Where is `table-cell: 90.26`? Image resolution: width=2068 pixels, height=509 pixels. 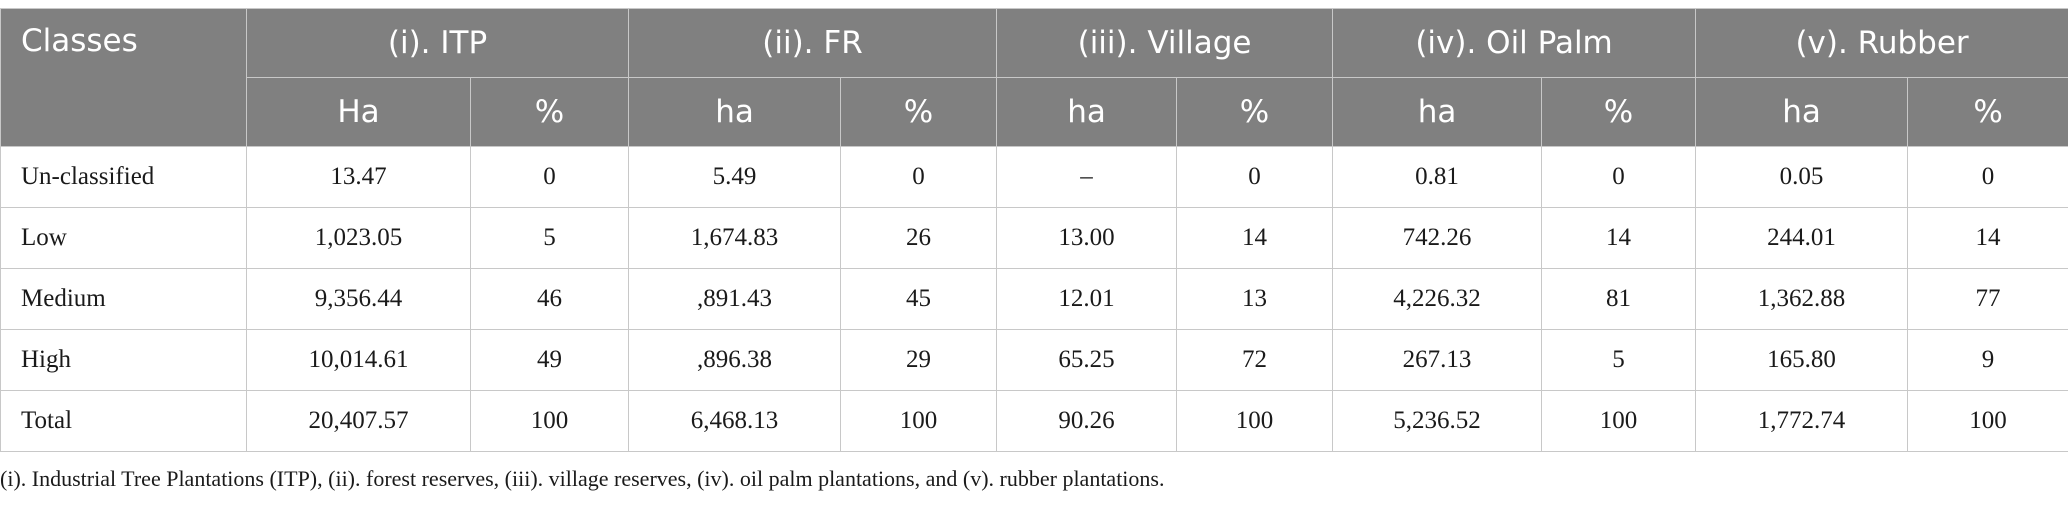
table-cell: 90.26 is located at coordinates (1087, 421).